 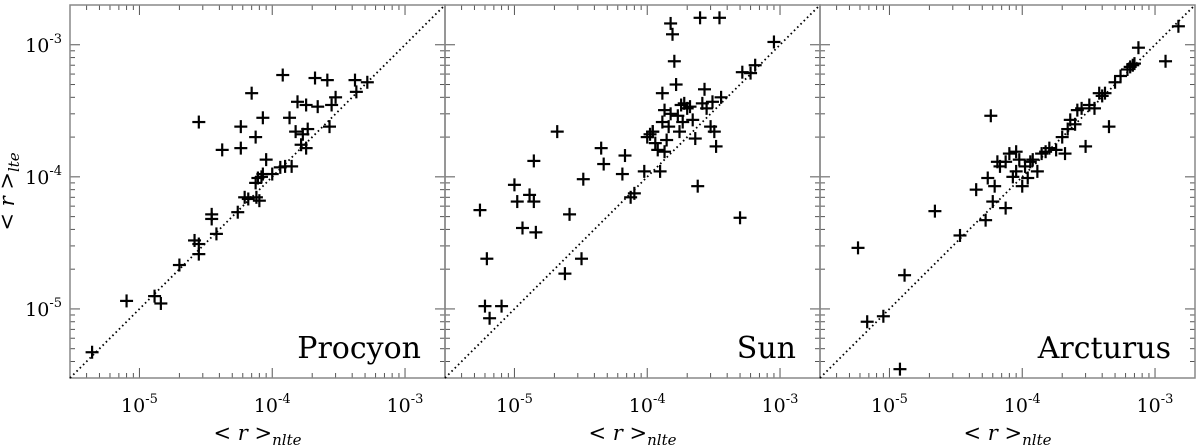 What do you see at coordinates (11, 191) in the screenshot?
I see `y-axis-label: < r >lte` at bounding box center [11, 191].